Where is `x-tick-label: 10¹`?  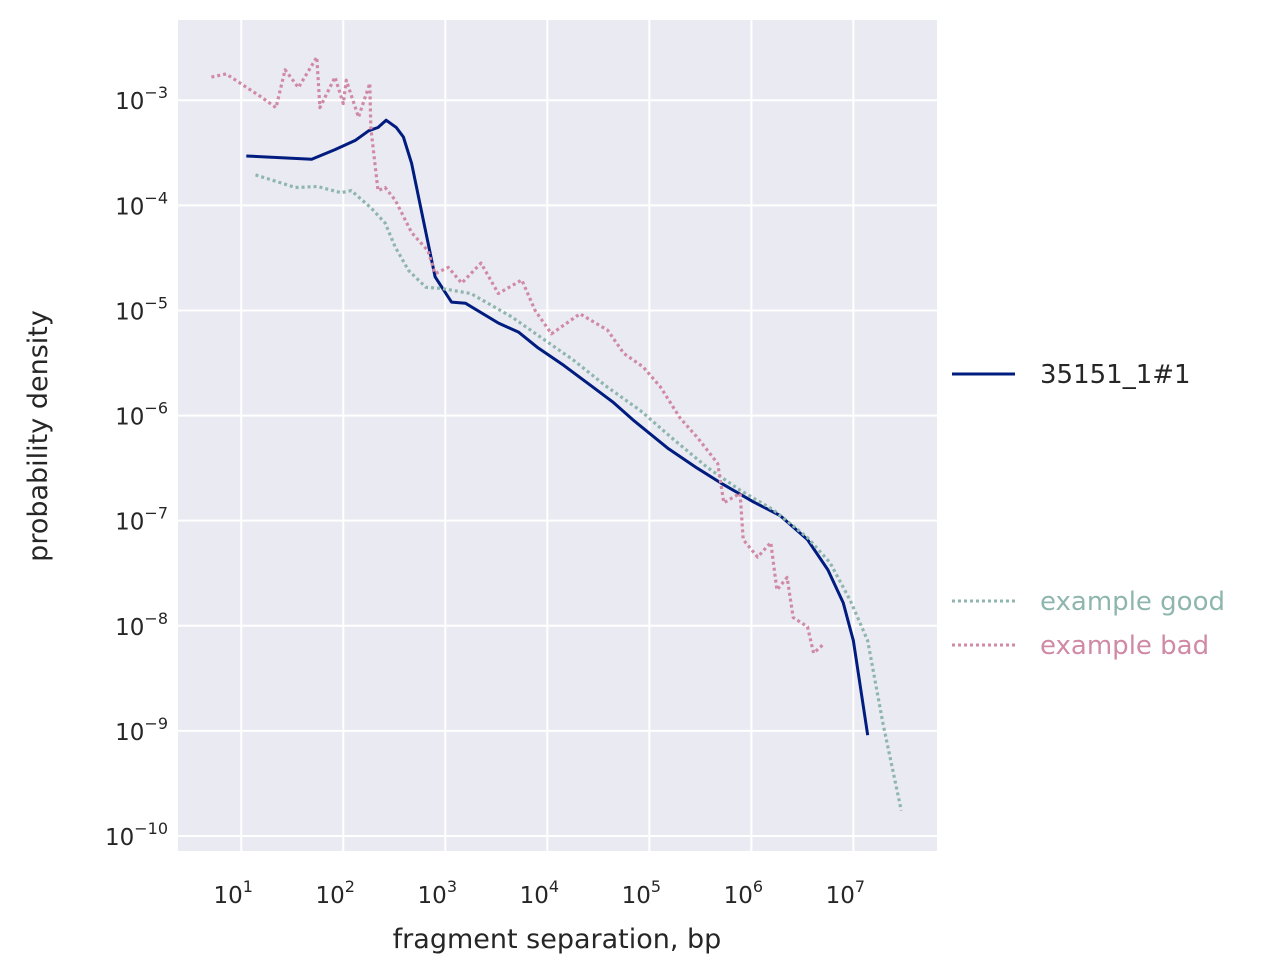
x-tick-label: 10¹ is located at coordinates (232, 893).